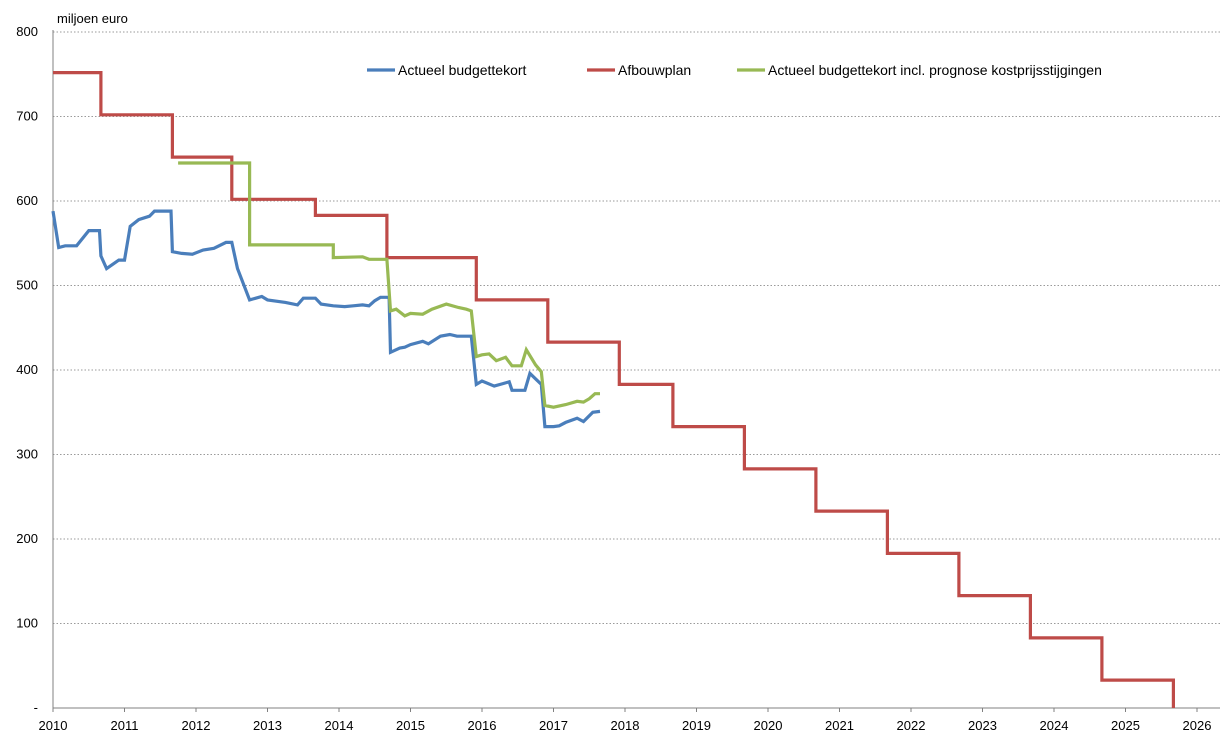 This screenshot has width=1227, height=735. I want to click on y-tick-label: 300, so click(27, 454).